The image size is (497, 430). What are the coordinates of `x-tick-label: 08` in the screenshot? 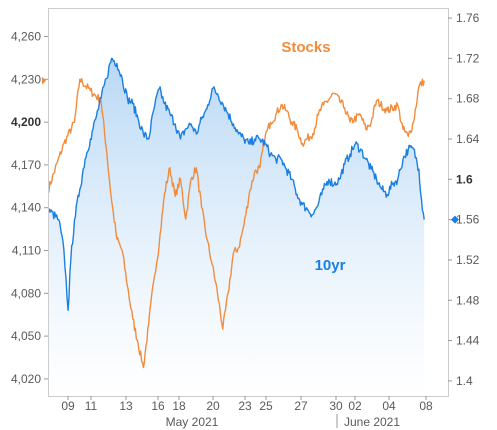 It's located at (426, 406).